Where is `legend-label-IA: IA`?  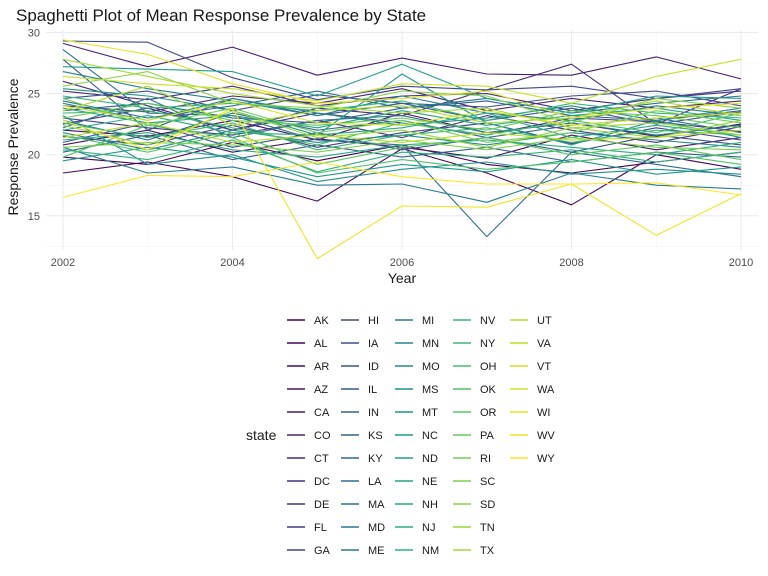 legend-label-IA: IA is located at coordinates (373, 344).